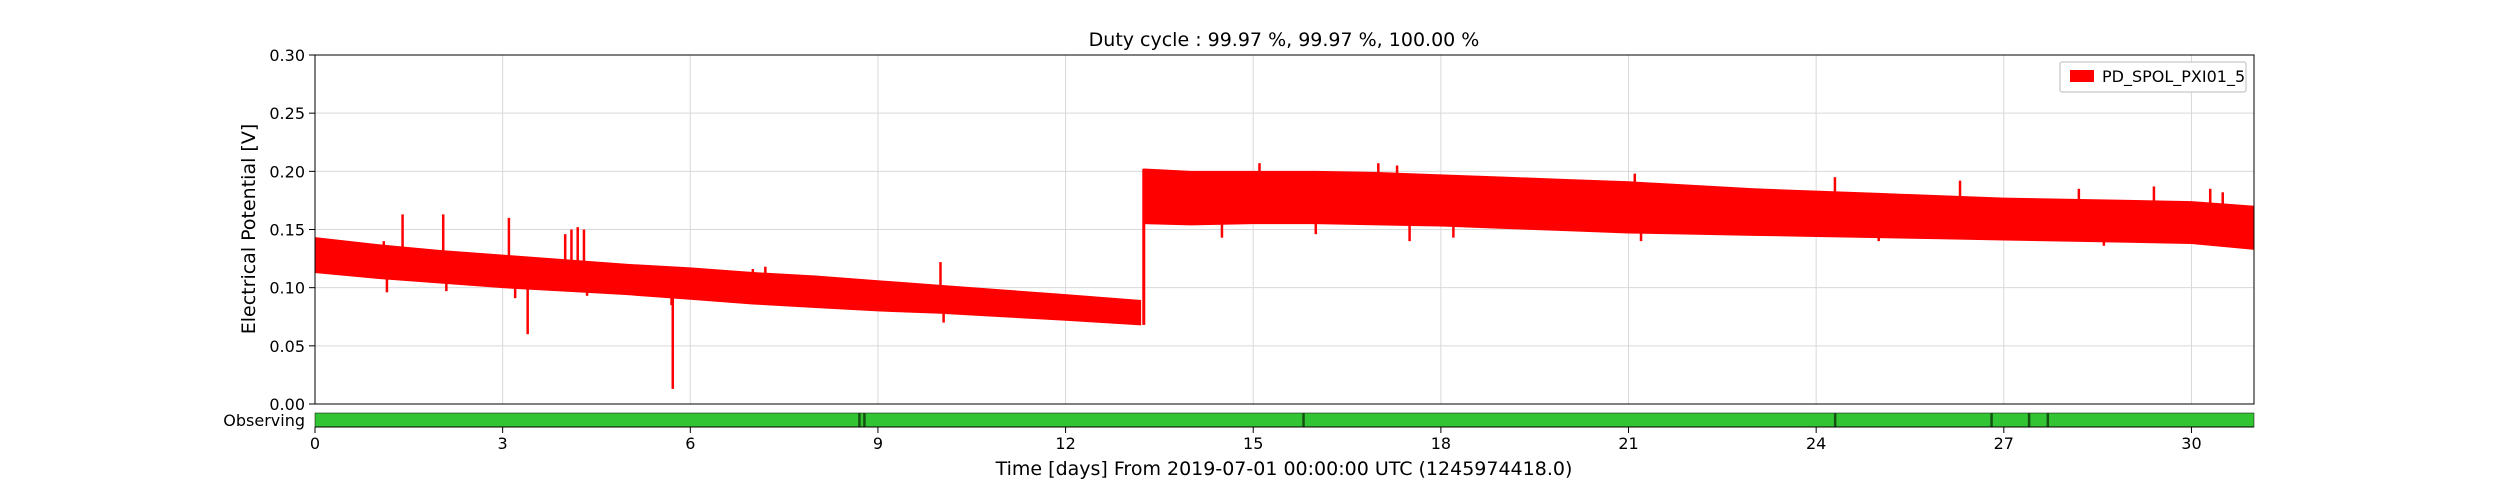 The height and width of the screenshot is (500, 2500). Describe the element at coordinates (264, 420) in the screenshot. I see `state-bar-label: Observing` at that location.